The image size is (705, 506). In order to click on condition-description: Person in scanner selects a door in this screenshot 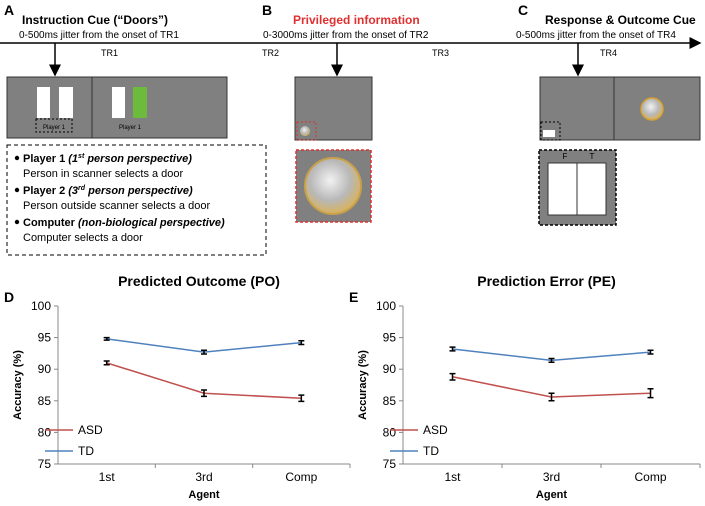, I will do `click(103, 174)`.